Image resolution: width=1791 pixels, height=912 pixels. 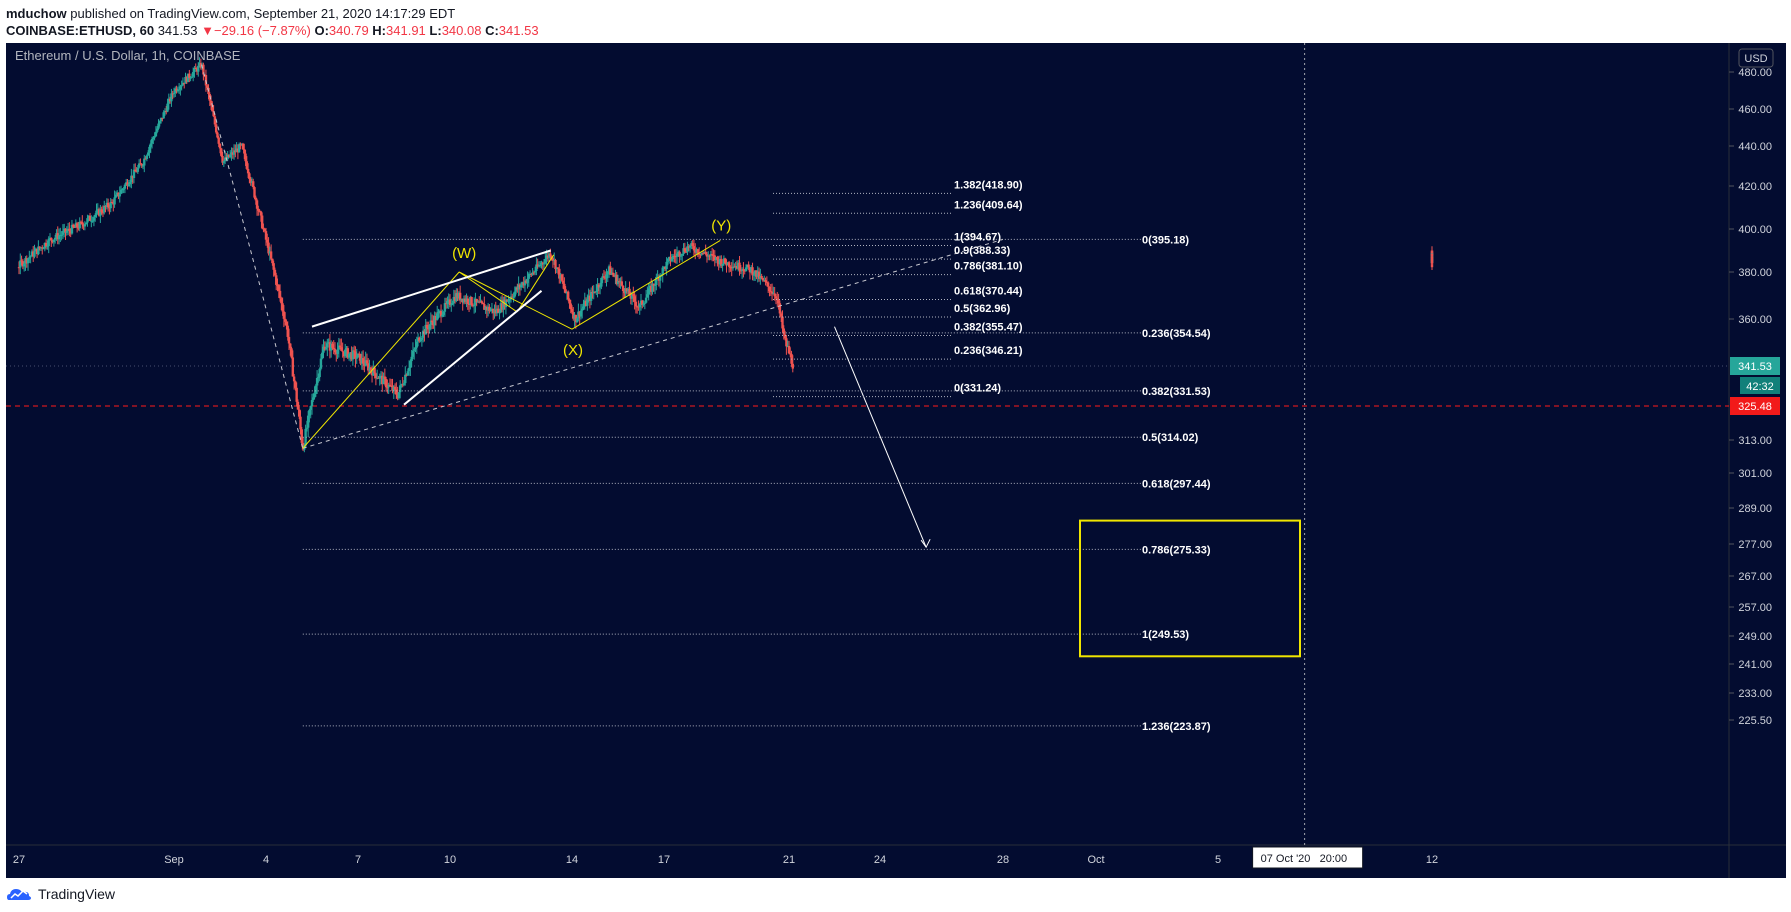 I want to click on y-tick-label: 249.00, so click(x=1755, y=637).